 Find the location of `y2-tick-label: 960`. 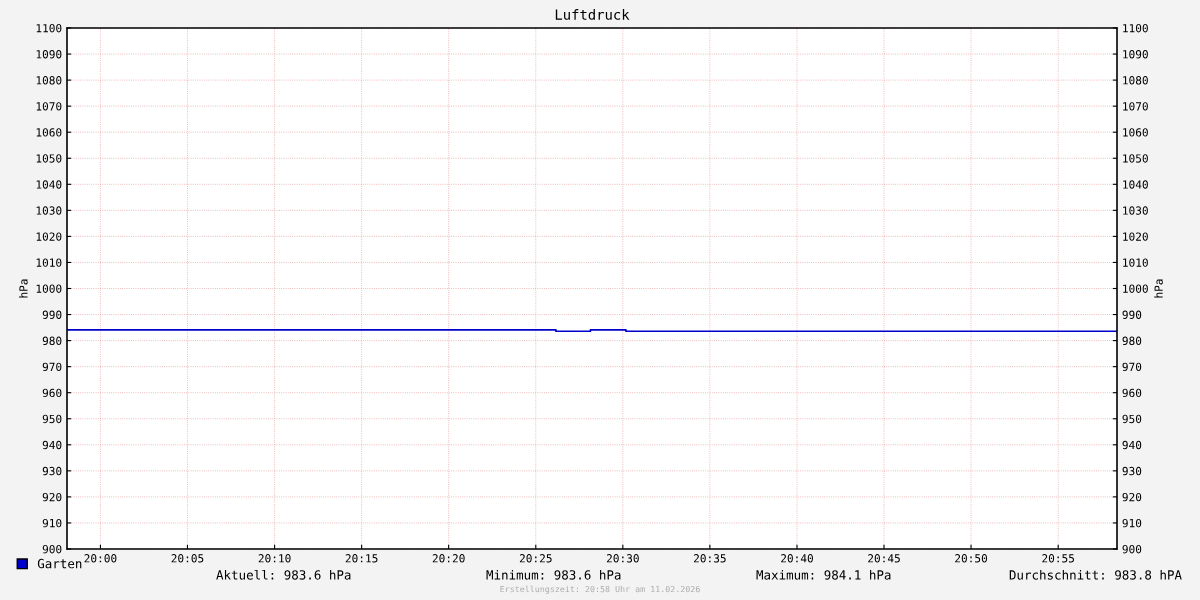

y2-tick-label: 960 is located at coordinates (1132, 393).